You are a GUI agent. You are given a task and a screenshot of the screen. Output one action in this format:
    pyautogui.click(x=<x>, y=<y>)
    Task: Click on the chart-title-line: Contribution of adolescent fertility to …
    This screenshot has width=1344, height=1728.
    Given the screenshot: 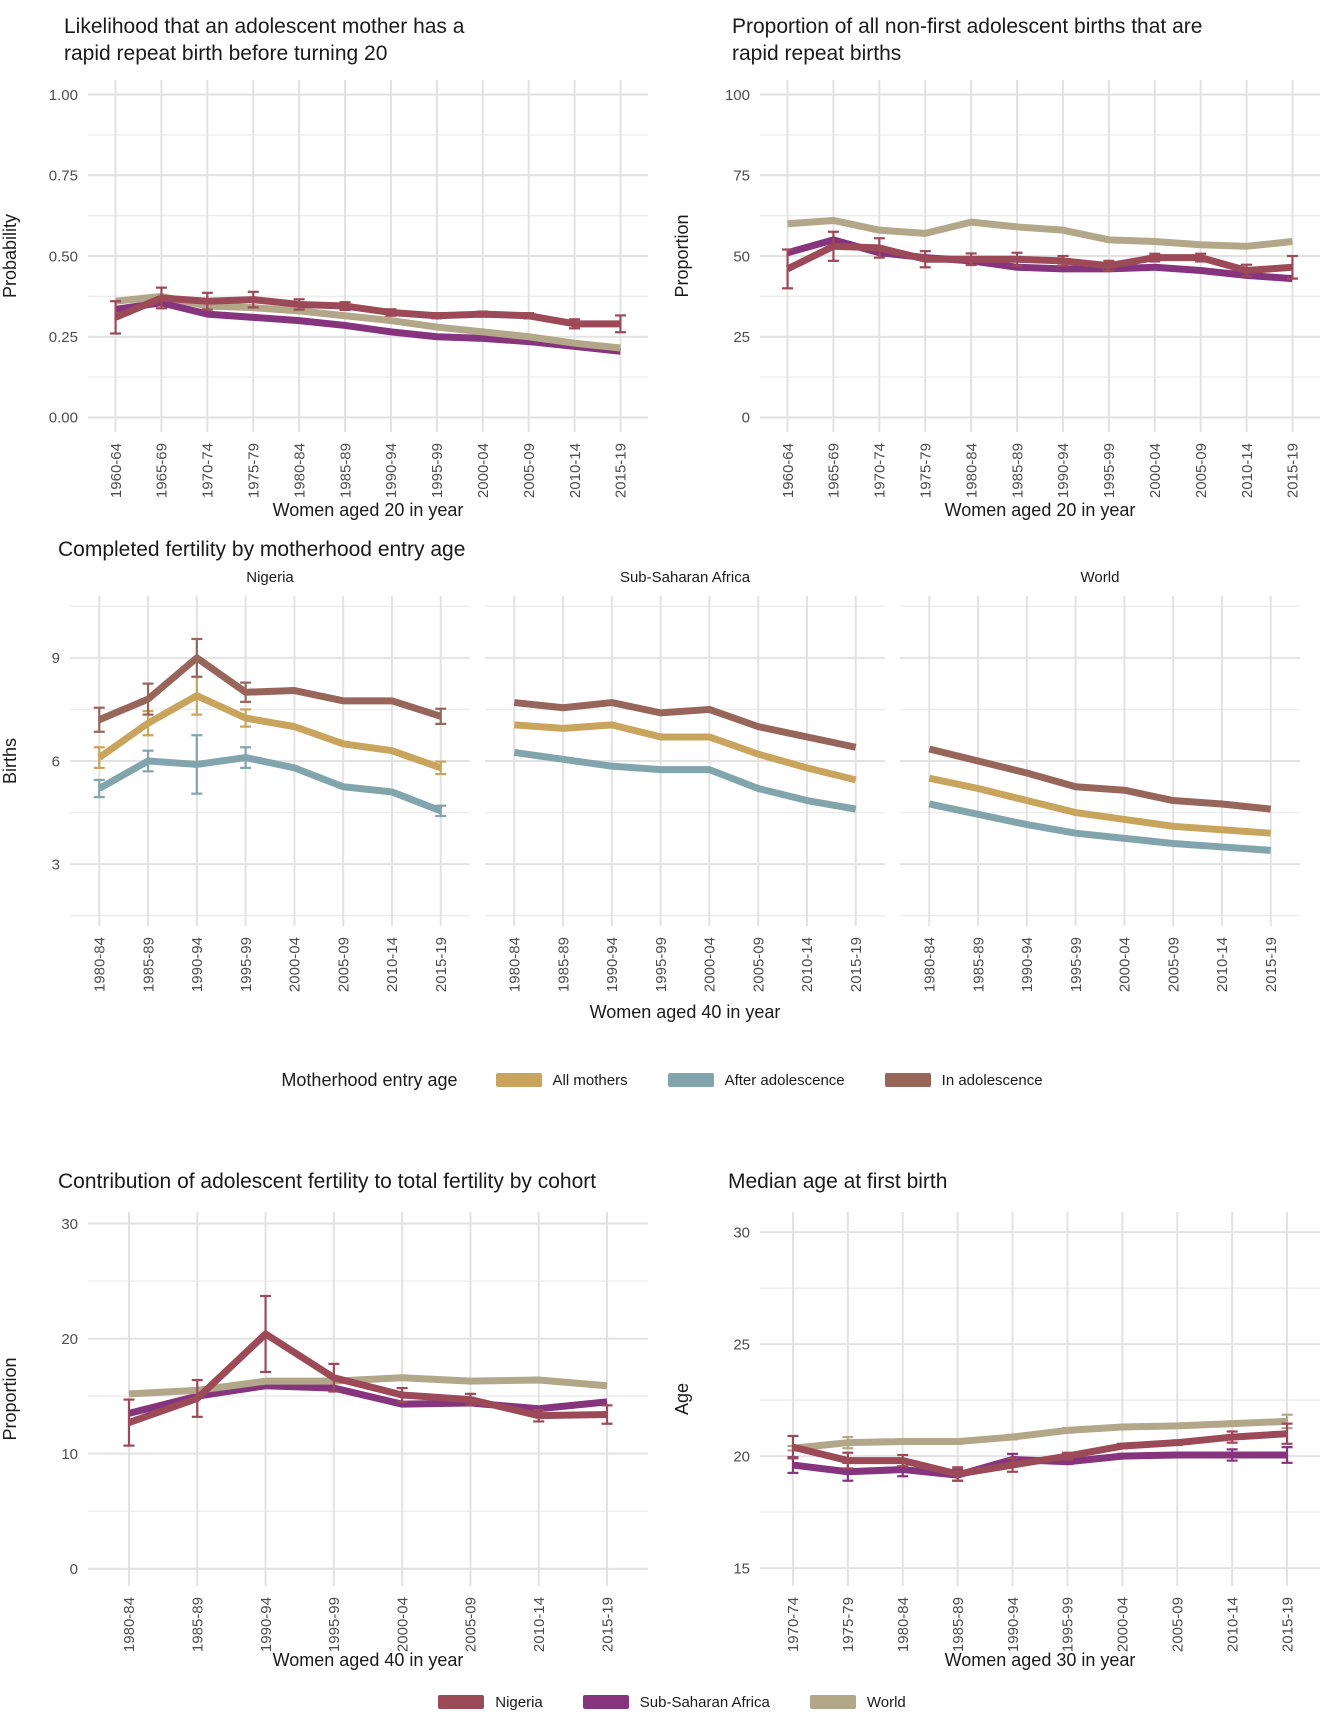 What is the action you would take?
    pyautogui.click(x=327, y=1181)
    